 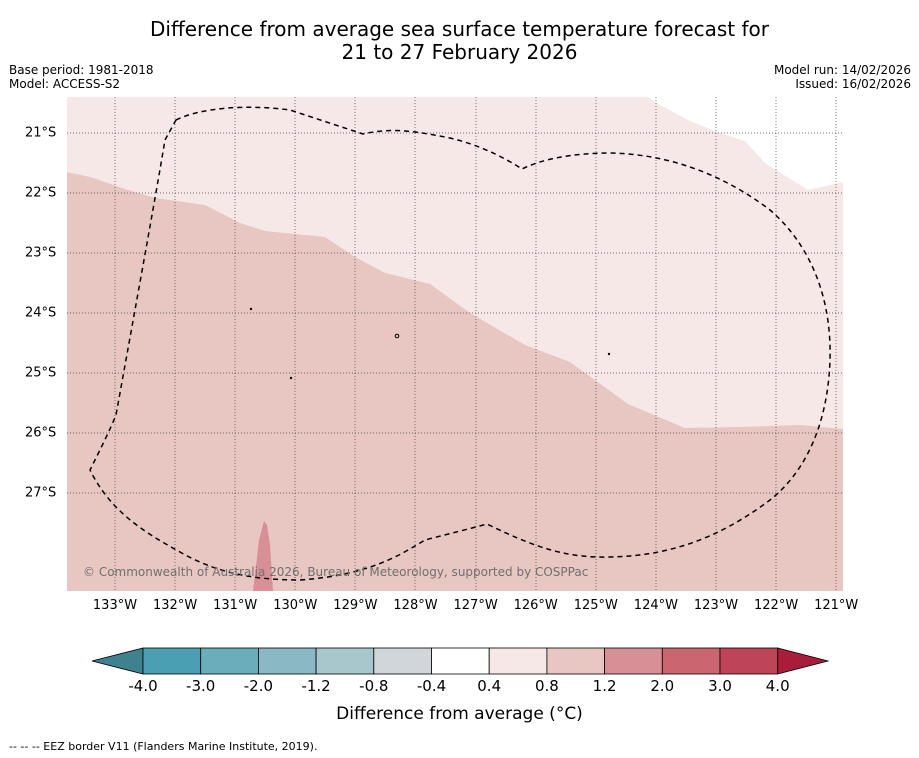 What do you see at coordinates (776, 605) in the screenshot?
I see `longitude-label: 122°W` at bounding box center [776, 605].